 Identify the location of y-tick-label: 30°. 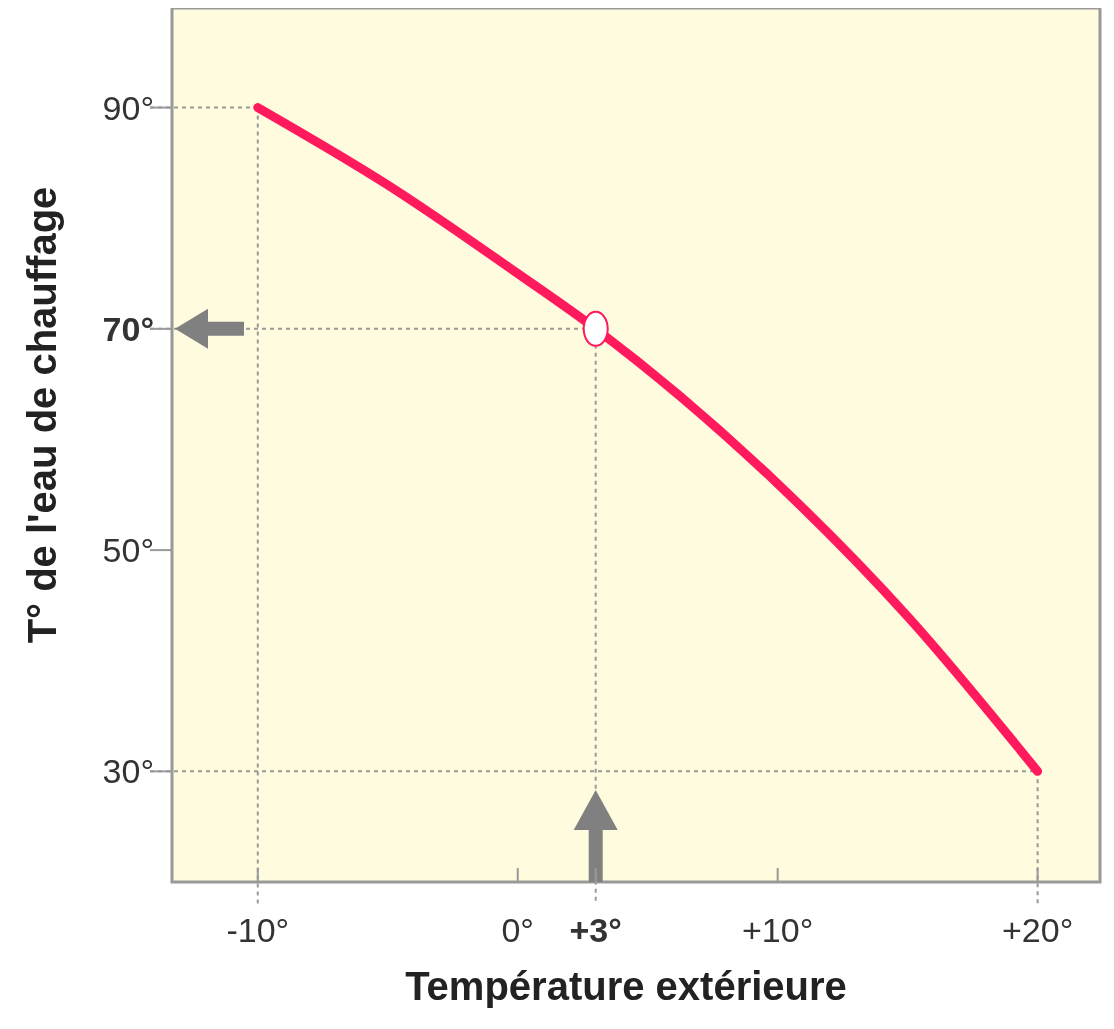
(128, 771).